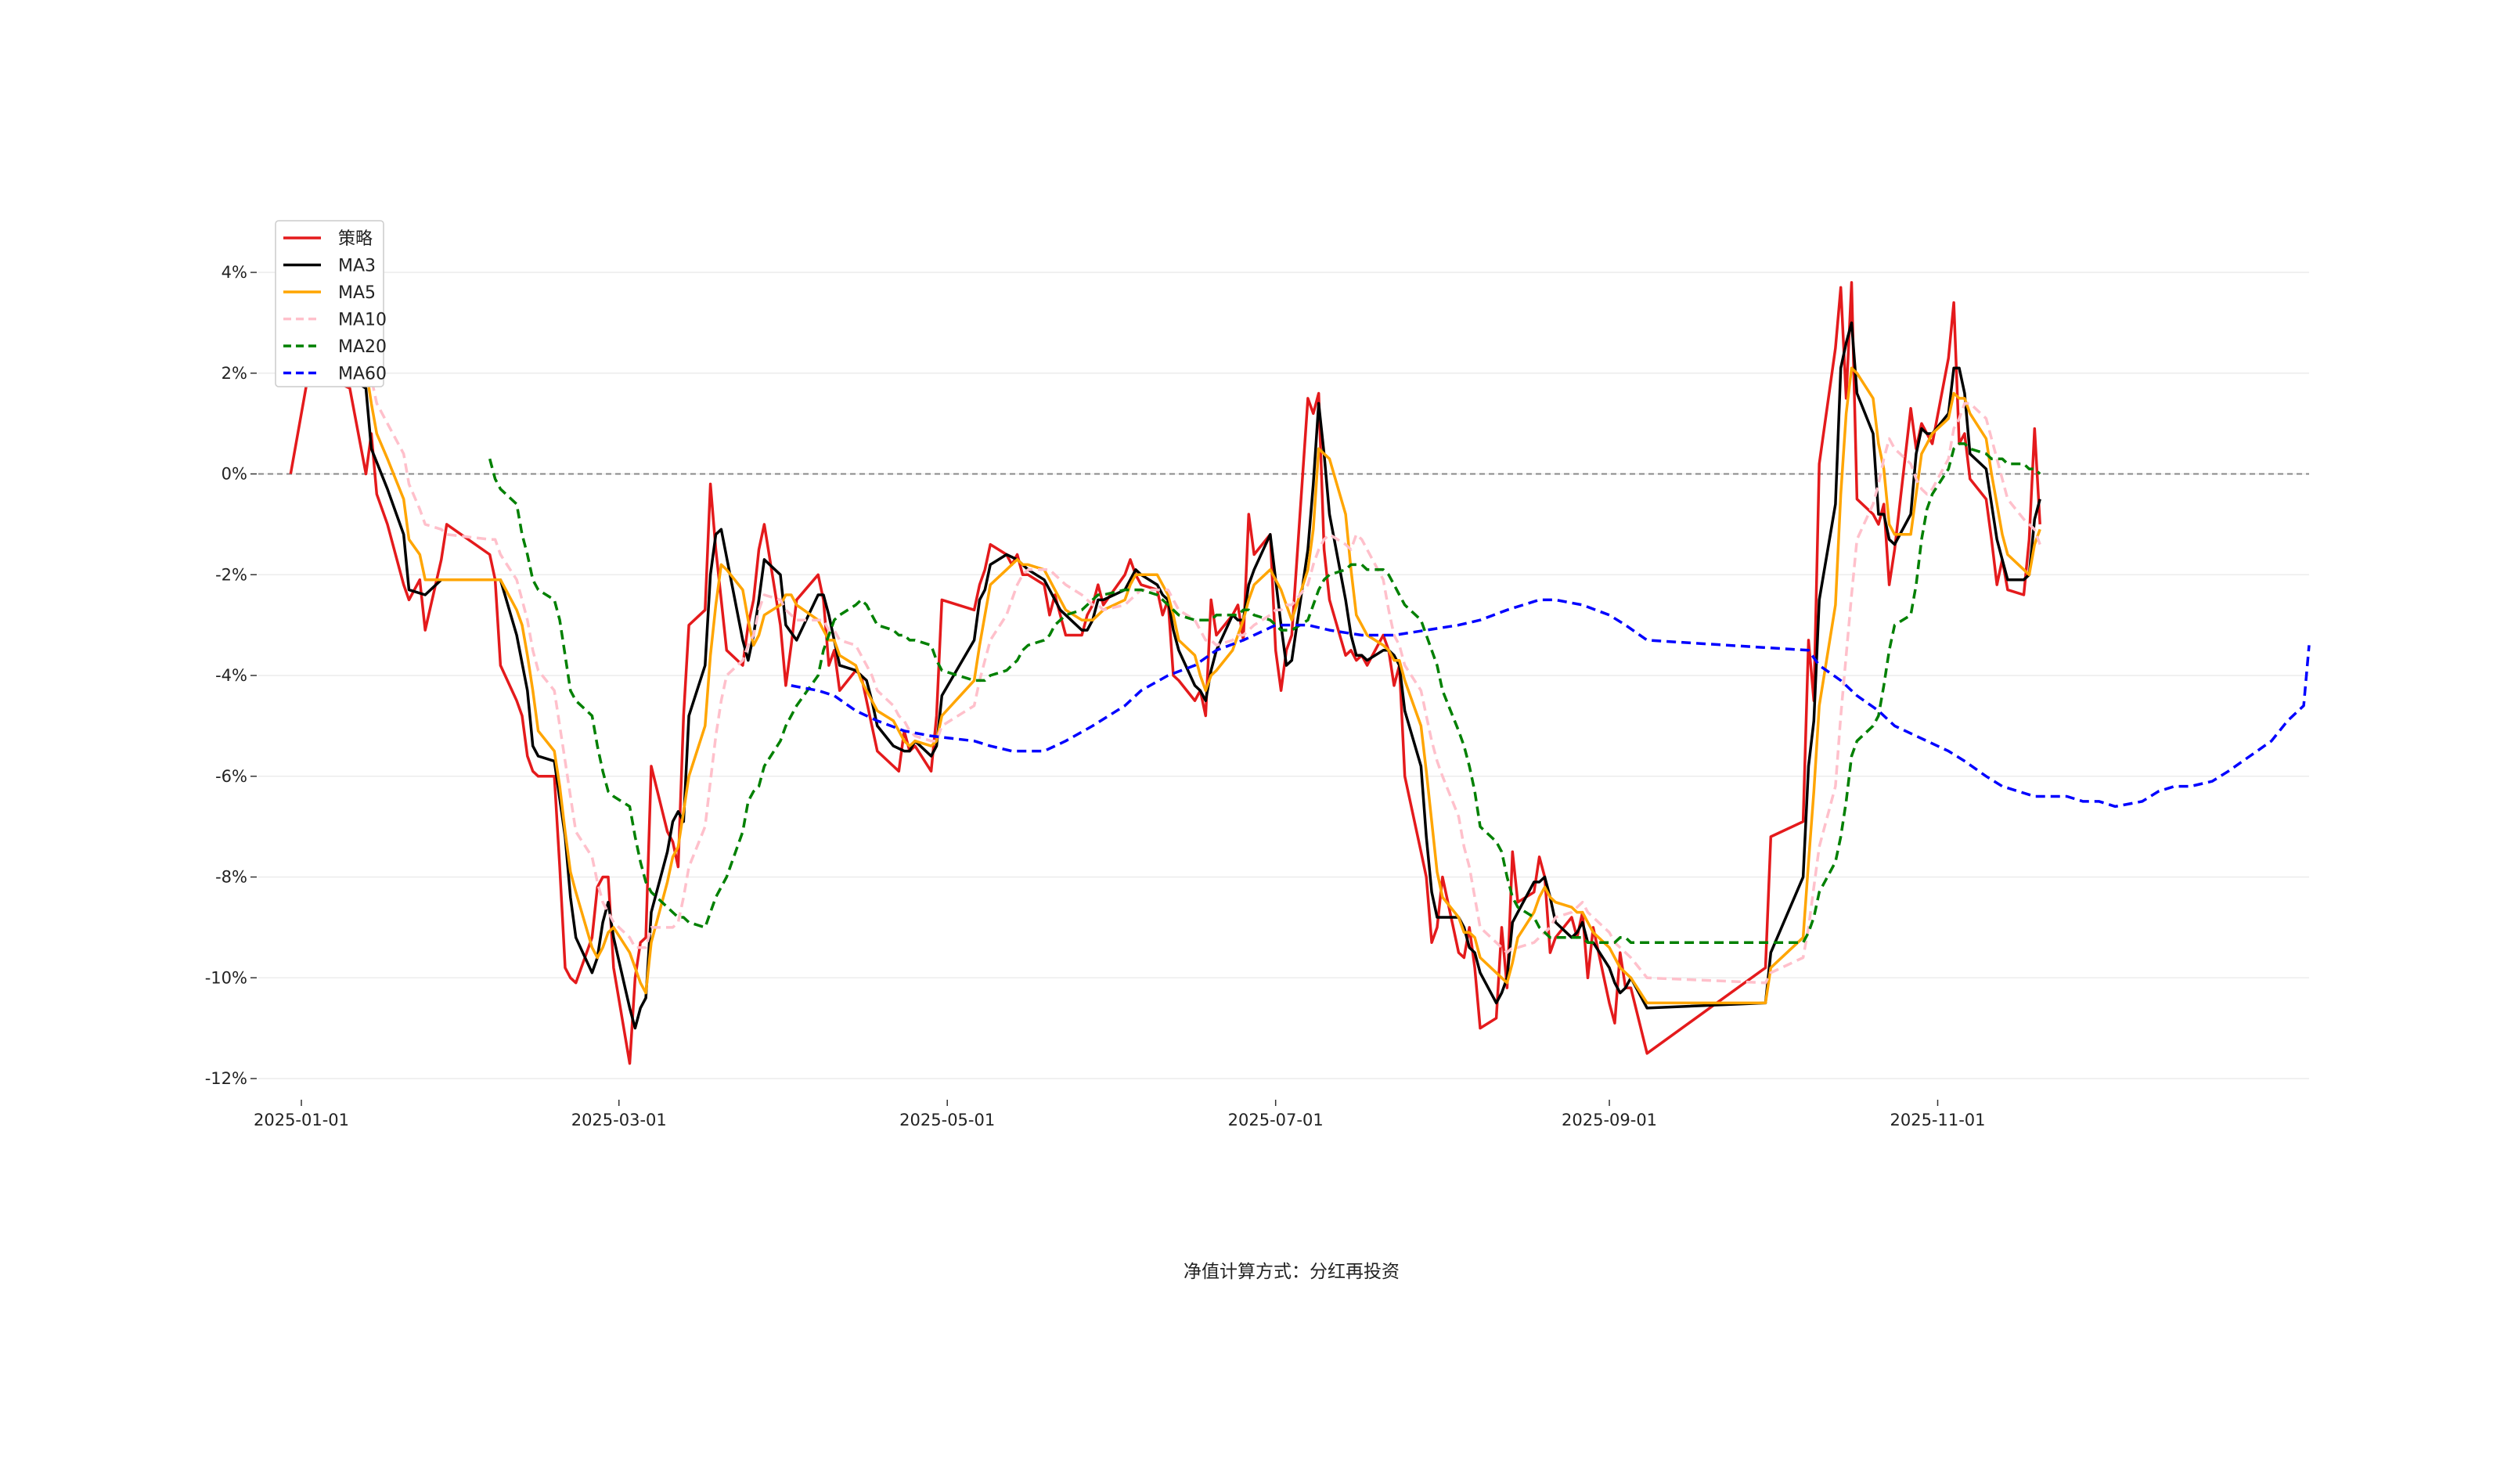  I want to click on x-tick-label: 2025-03-01, so click(619, 1120).